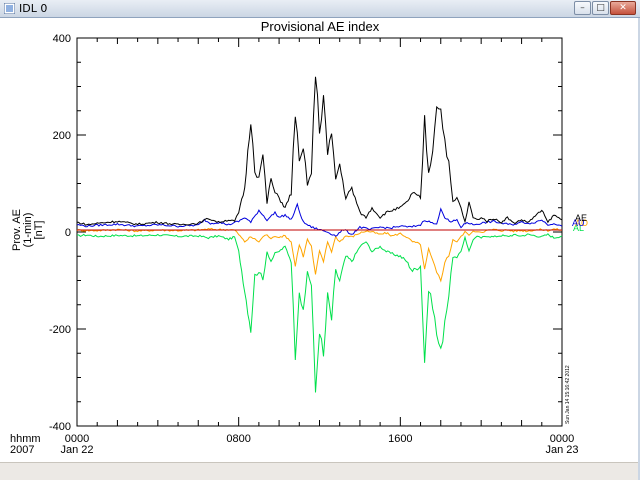 This screenshot has height=480, width=640. Describe the element at coordinates (39, 230) in the screenshot. I see `y-axis-label-line: [nT]` at that location.